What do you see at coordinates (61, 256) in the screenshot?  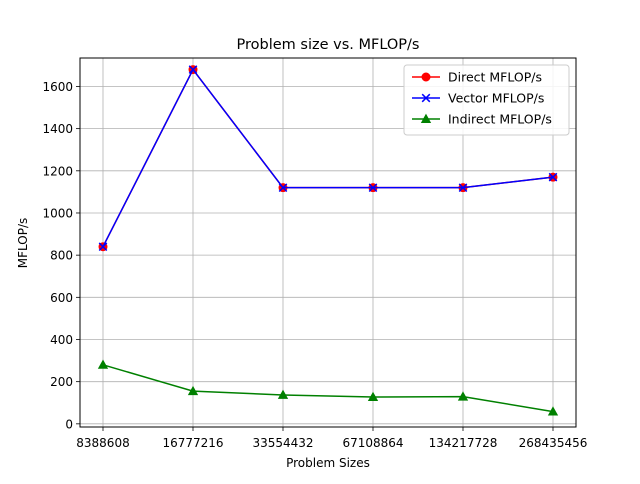 I see `y-tick-label: 800` at bounding box center [61, 256].